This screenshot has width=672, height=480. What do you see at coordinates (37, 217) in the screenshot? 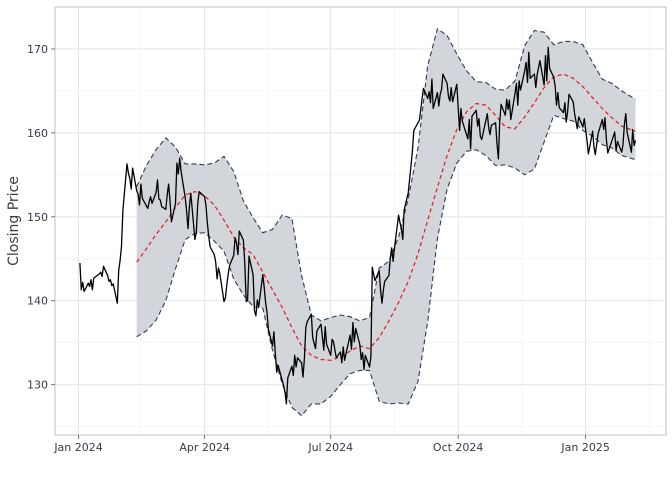
I see `y-tick-label: 150` at bounding box center [37, 217].